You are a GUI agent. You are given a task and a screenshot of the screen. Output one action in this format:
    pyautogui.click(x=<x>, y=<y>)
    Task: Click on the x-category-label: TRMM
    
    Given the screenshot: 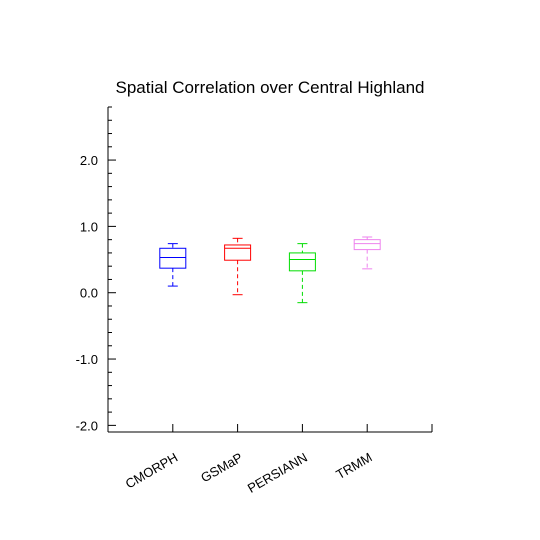 What is the action you would take?
    pyautogui.click(x=353, y=466)
    